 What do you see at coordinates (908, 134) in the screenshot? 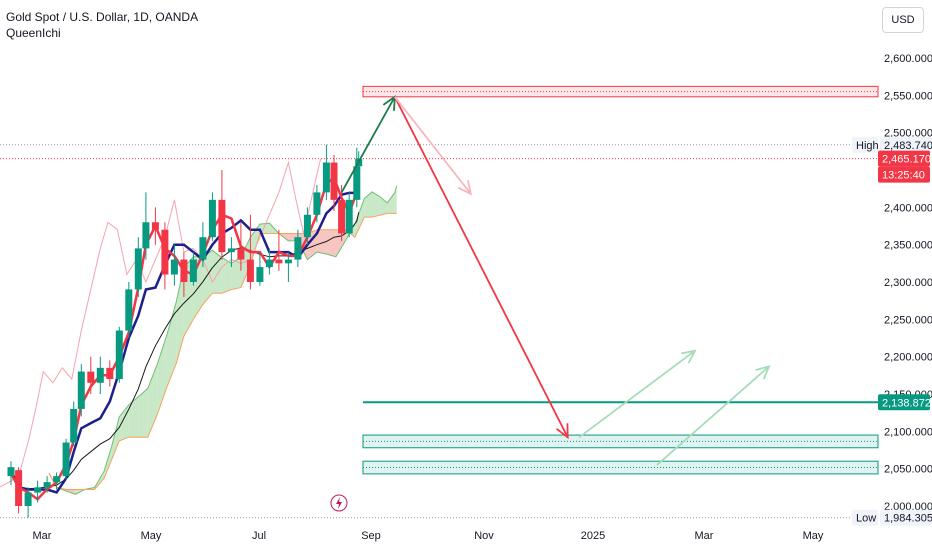
I see `price-tick-label: 2,500.000` at bounding box center [908, 134].